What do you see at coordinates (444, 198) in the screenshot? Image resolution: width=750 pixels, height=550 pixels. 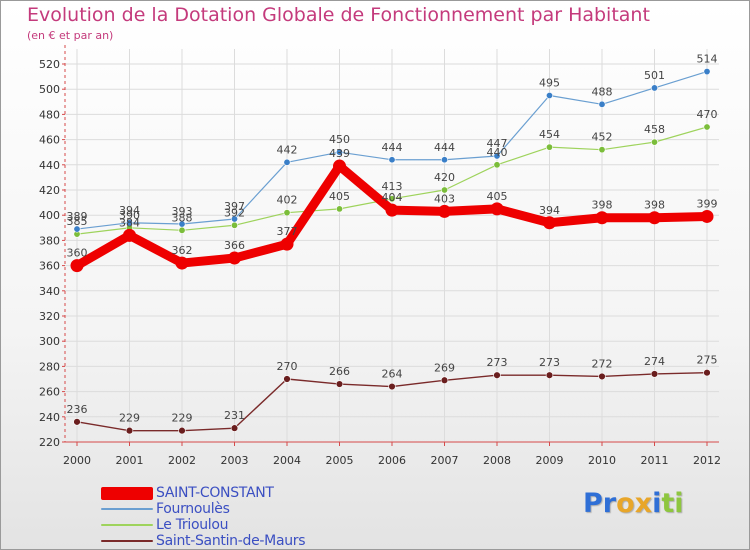 I see `data-label: 403` at bounding box center [444, 198].